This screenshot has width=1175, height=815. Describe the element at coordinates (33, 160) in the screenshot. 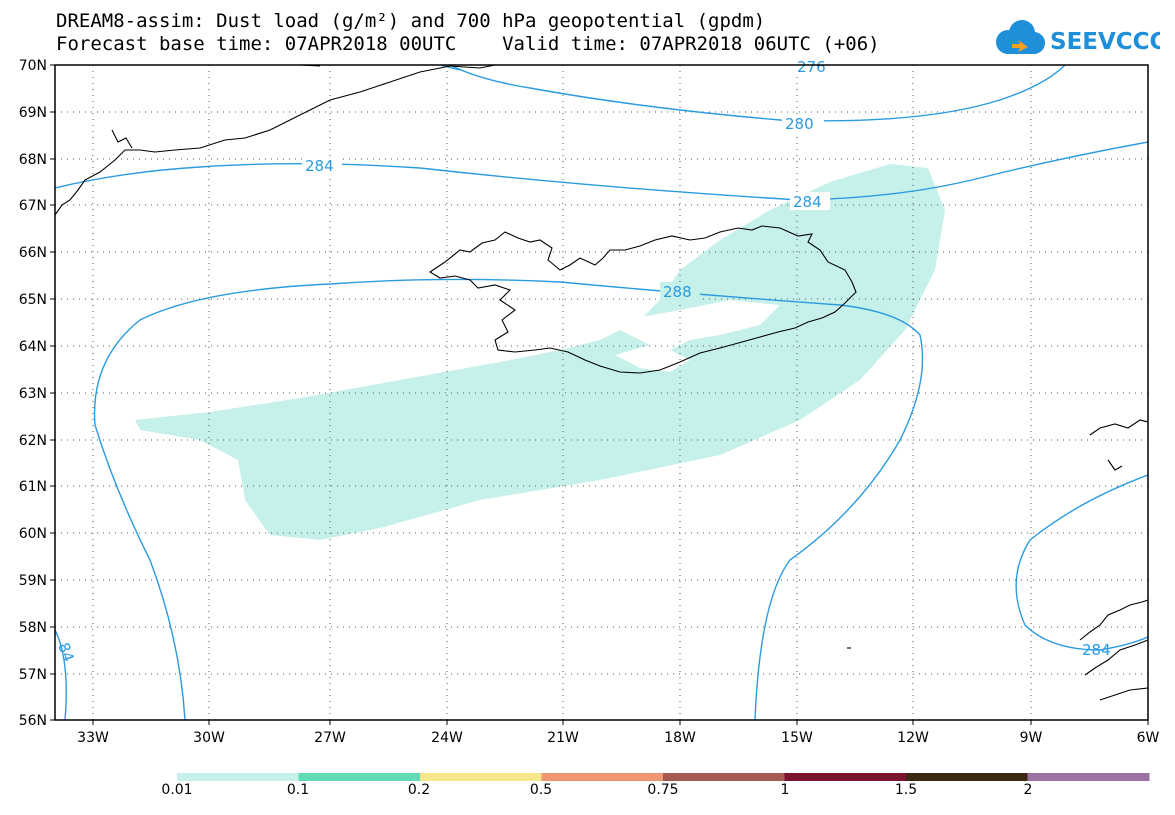

I see `lat-label: 68N` at that location.